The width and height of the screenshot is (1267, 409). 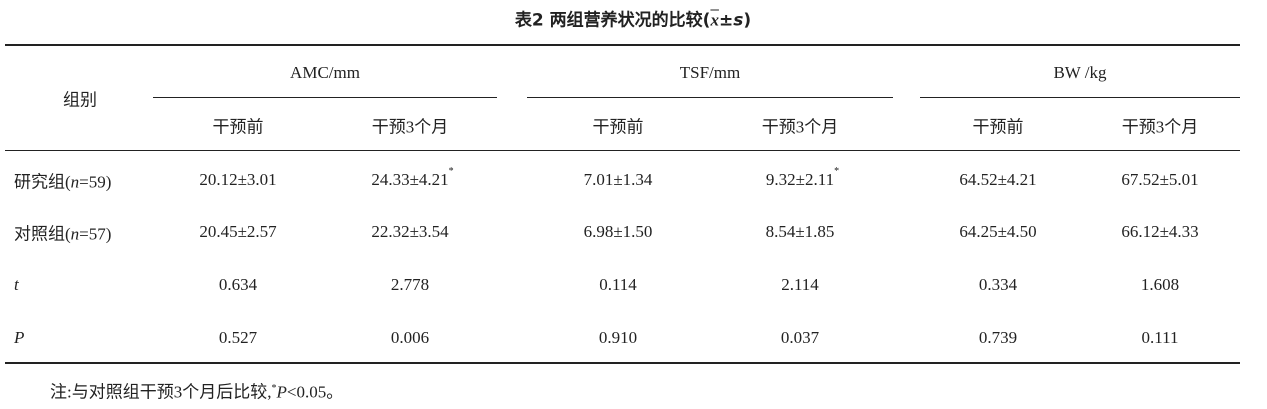 I want to click on cell-value: 0.527, so click(x=238, y=337).